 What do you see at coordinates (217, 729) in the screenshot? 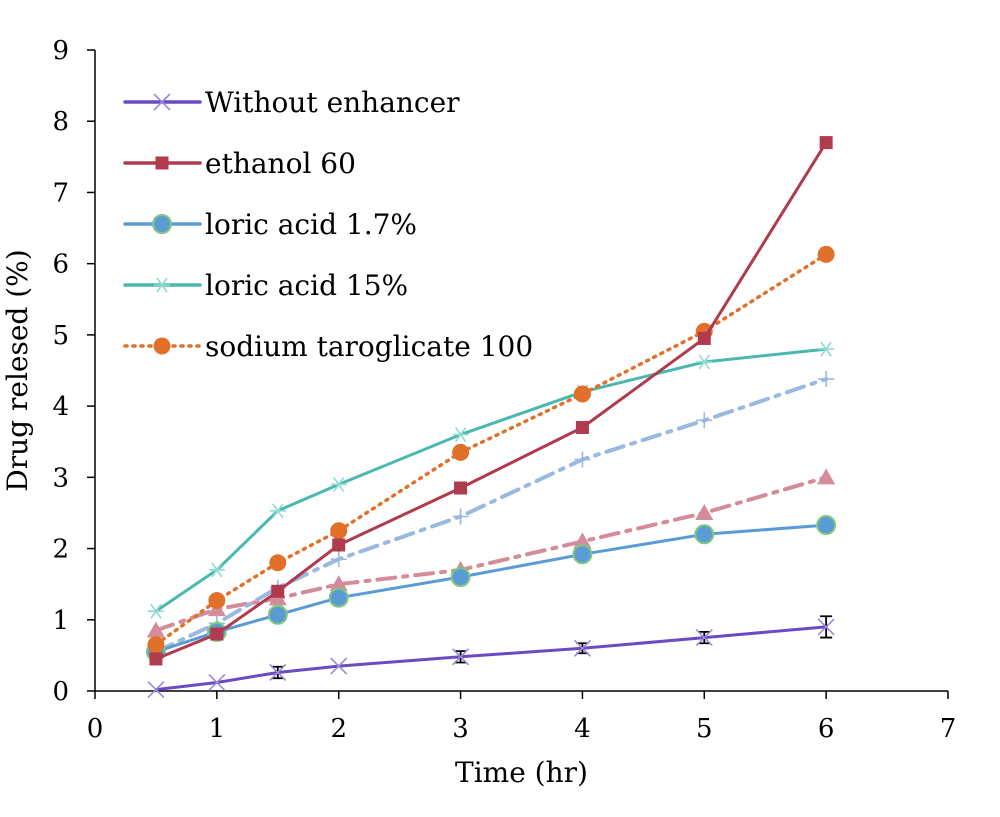
I see `x-tick-label: 1` at bounding box center [217, 729].